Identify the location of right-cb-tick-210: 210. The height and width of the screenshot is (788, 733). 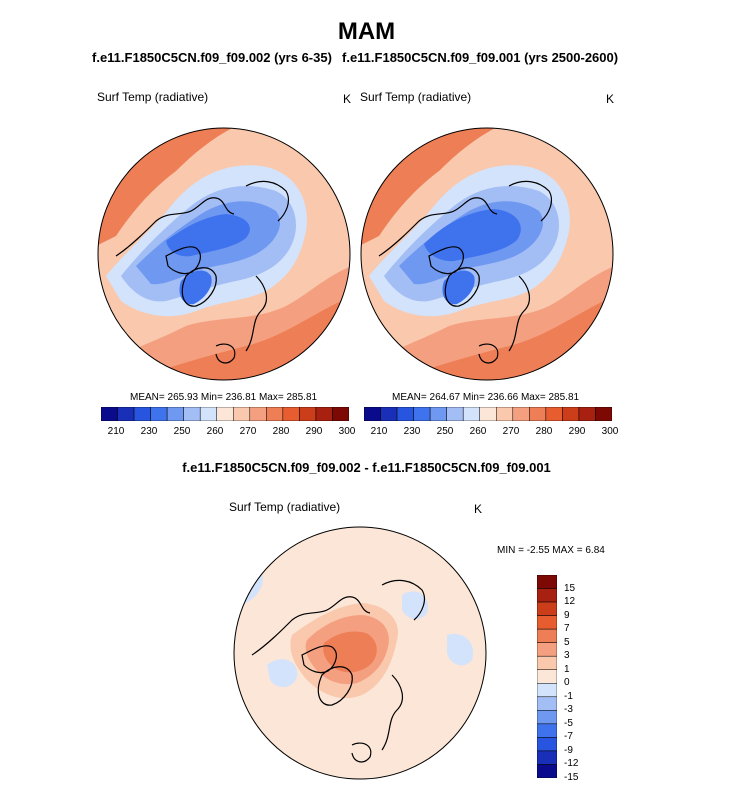
(379, 431).